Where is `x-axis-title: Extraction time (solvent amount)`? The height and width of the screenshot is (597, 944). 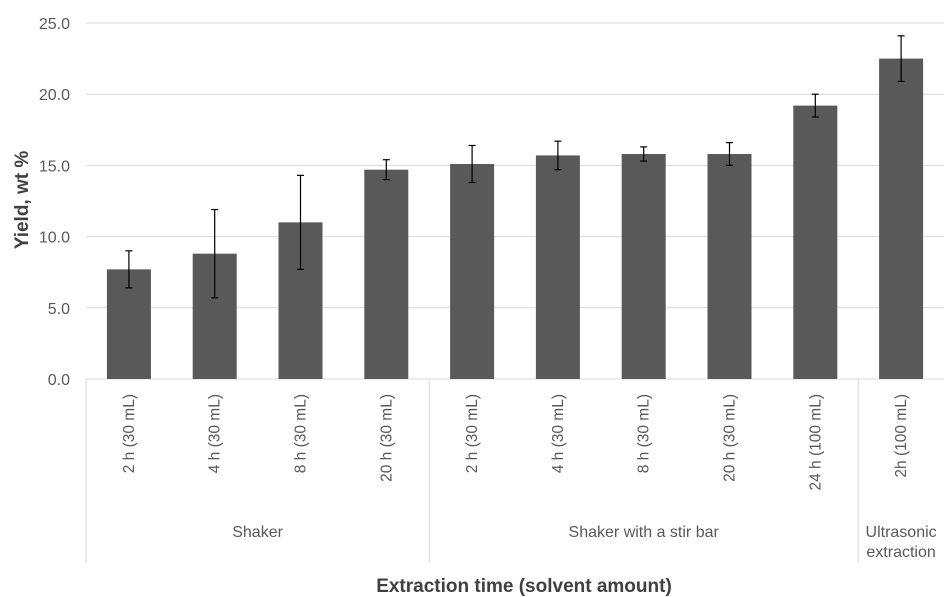
x-axis-title: Extraction time (solvent amount) is located at coordinates (524, 586).